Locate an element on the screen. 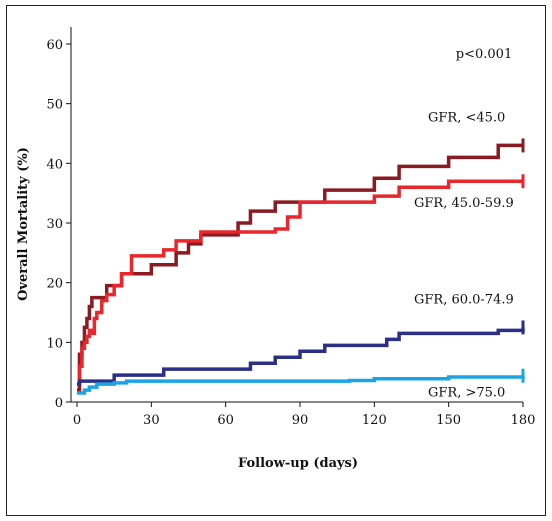  series-label-0: GFR, <45.0 is located at coordinates (466, 117).